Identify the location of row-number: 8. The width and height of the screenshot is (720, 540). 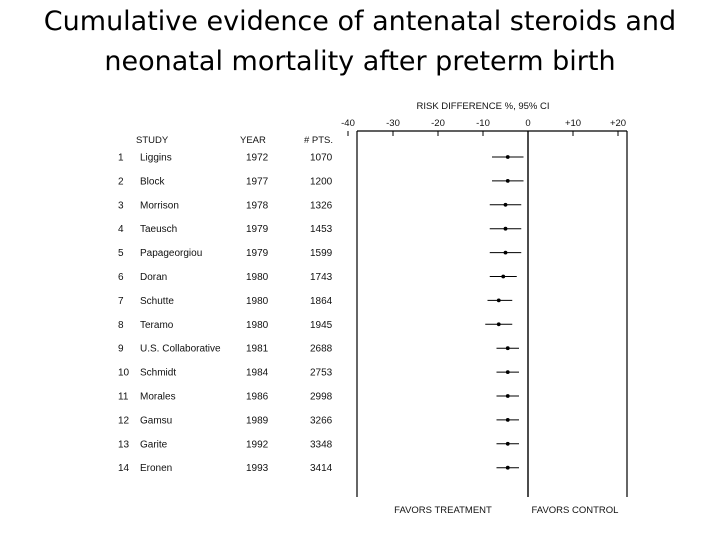
(121, 325).